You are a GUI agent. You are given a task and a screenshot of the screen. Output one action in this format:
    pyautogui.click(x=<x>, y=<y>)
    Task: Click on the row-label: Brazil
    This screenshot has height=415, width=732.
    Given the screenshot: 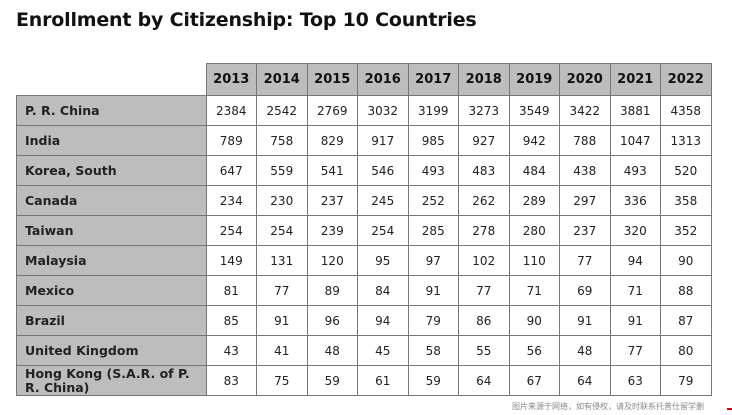 What is the action you would take?
    pyautogui.click(x=111, y=320)
    